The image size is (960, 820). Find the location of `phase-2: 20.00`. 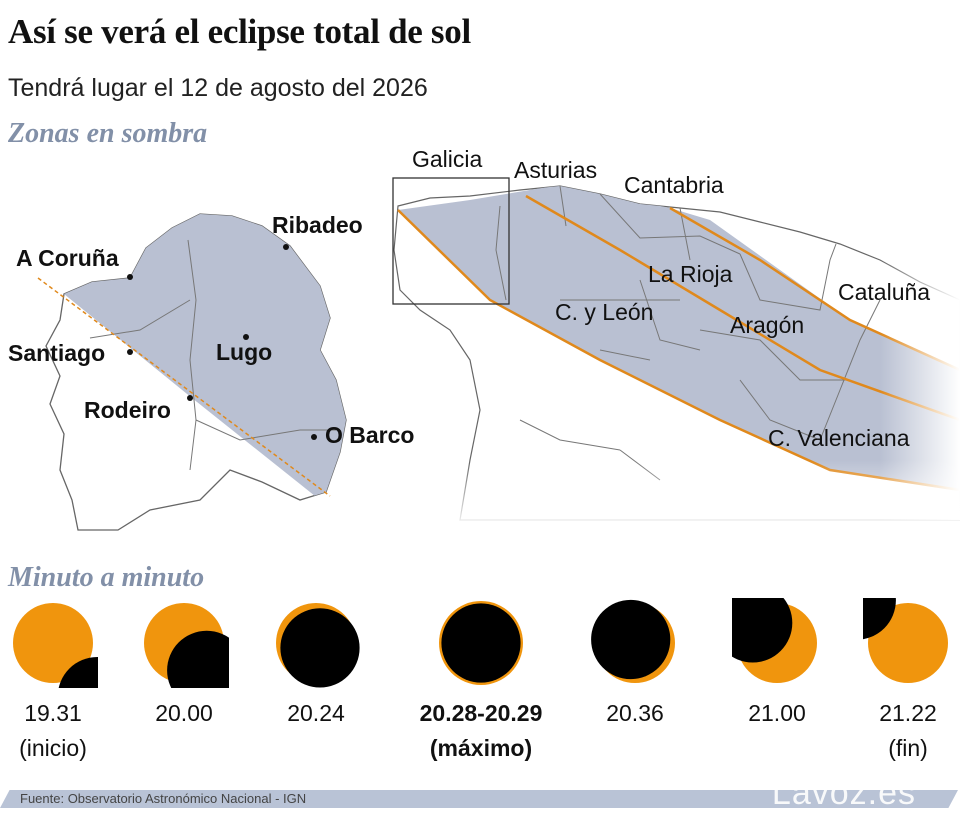

phase-2: 20.00 is located at coordinates (184, 666).